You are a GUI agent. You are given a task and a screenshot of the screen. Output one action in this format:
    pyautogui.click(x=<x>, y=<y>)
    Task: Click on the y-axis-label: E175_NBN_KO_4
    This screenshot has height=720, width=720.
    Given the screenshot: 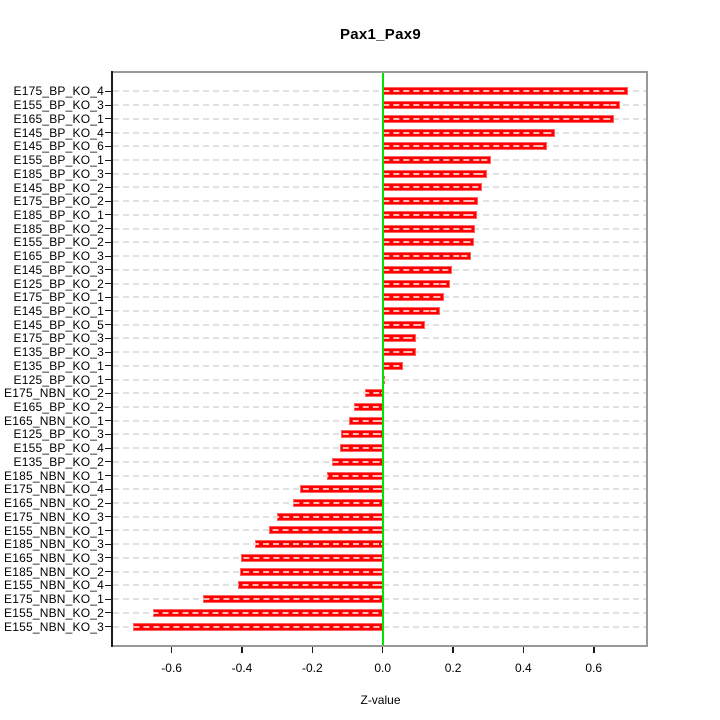 What is the action you would take?
    pyautogui.click(x=54, y=489)
    